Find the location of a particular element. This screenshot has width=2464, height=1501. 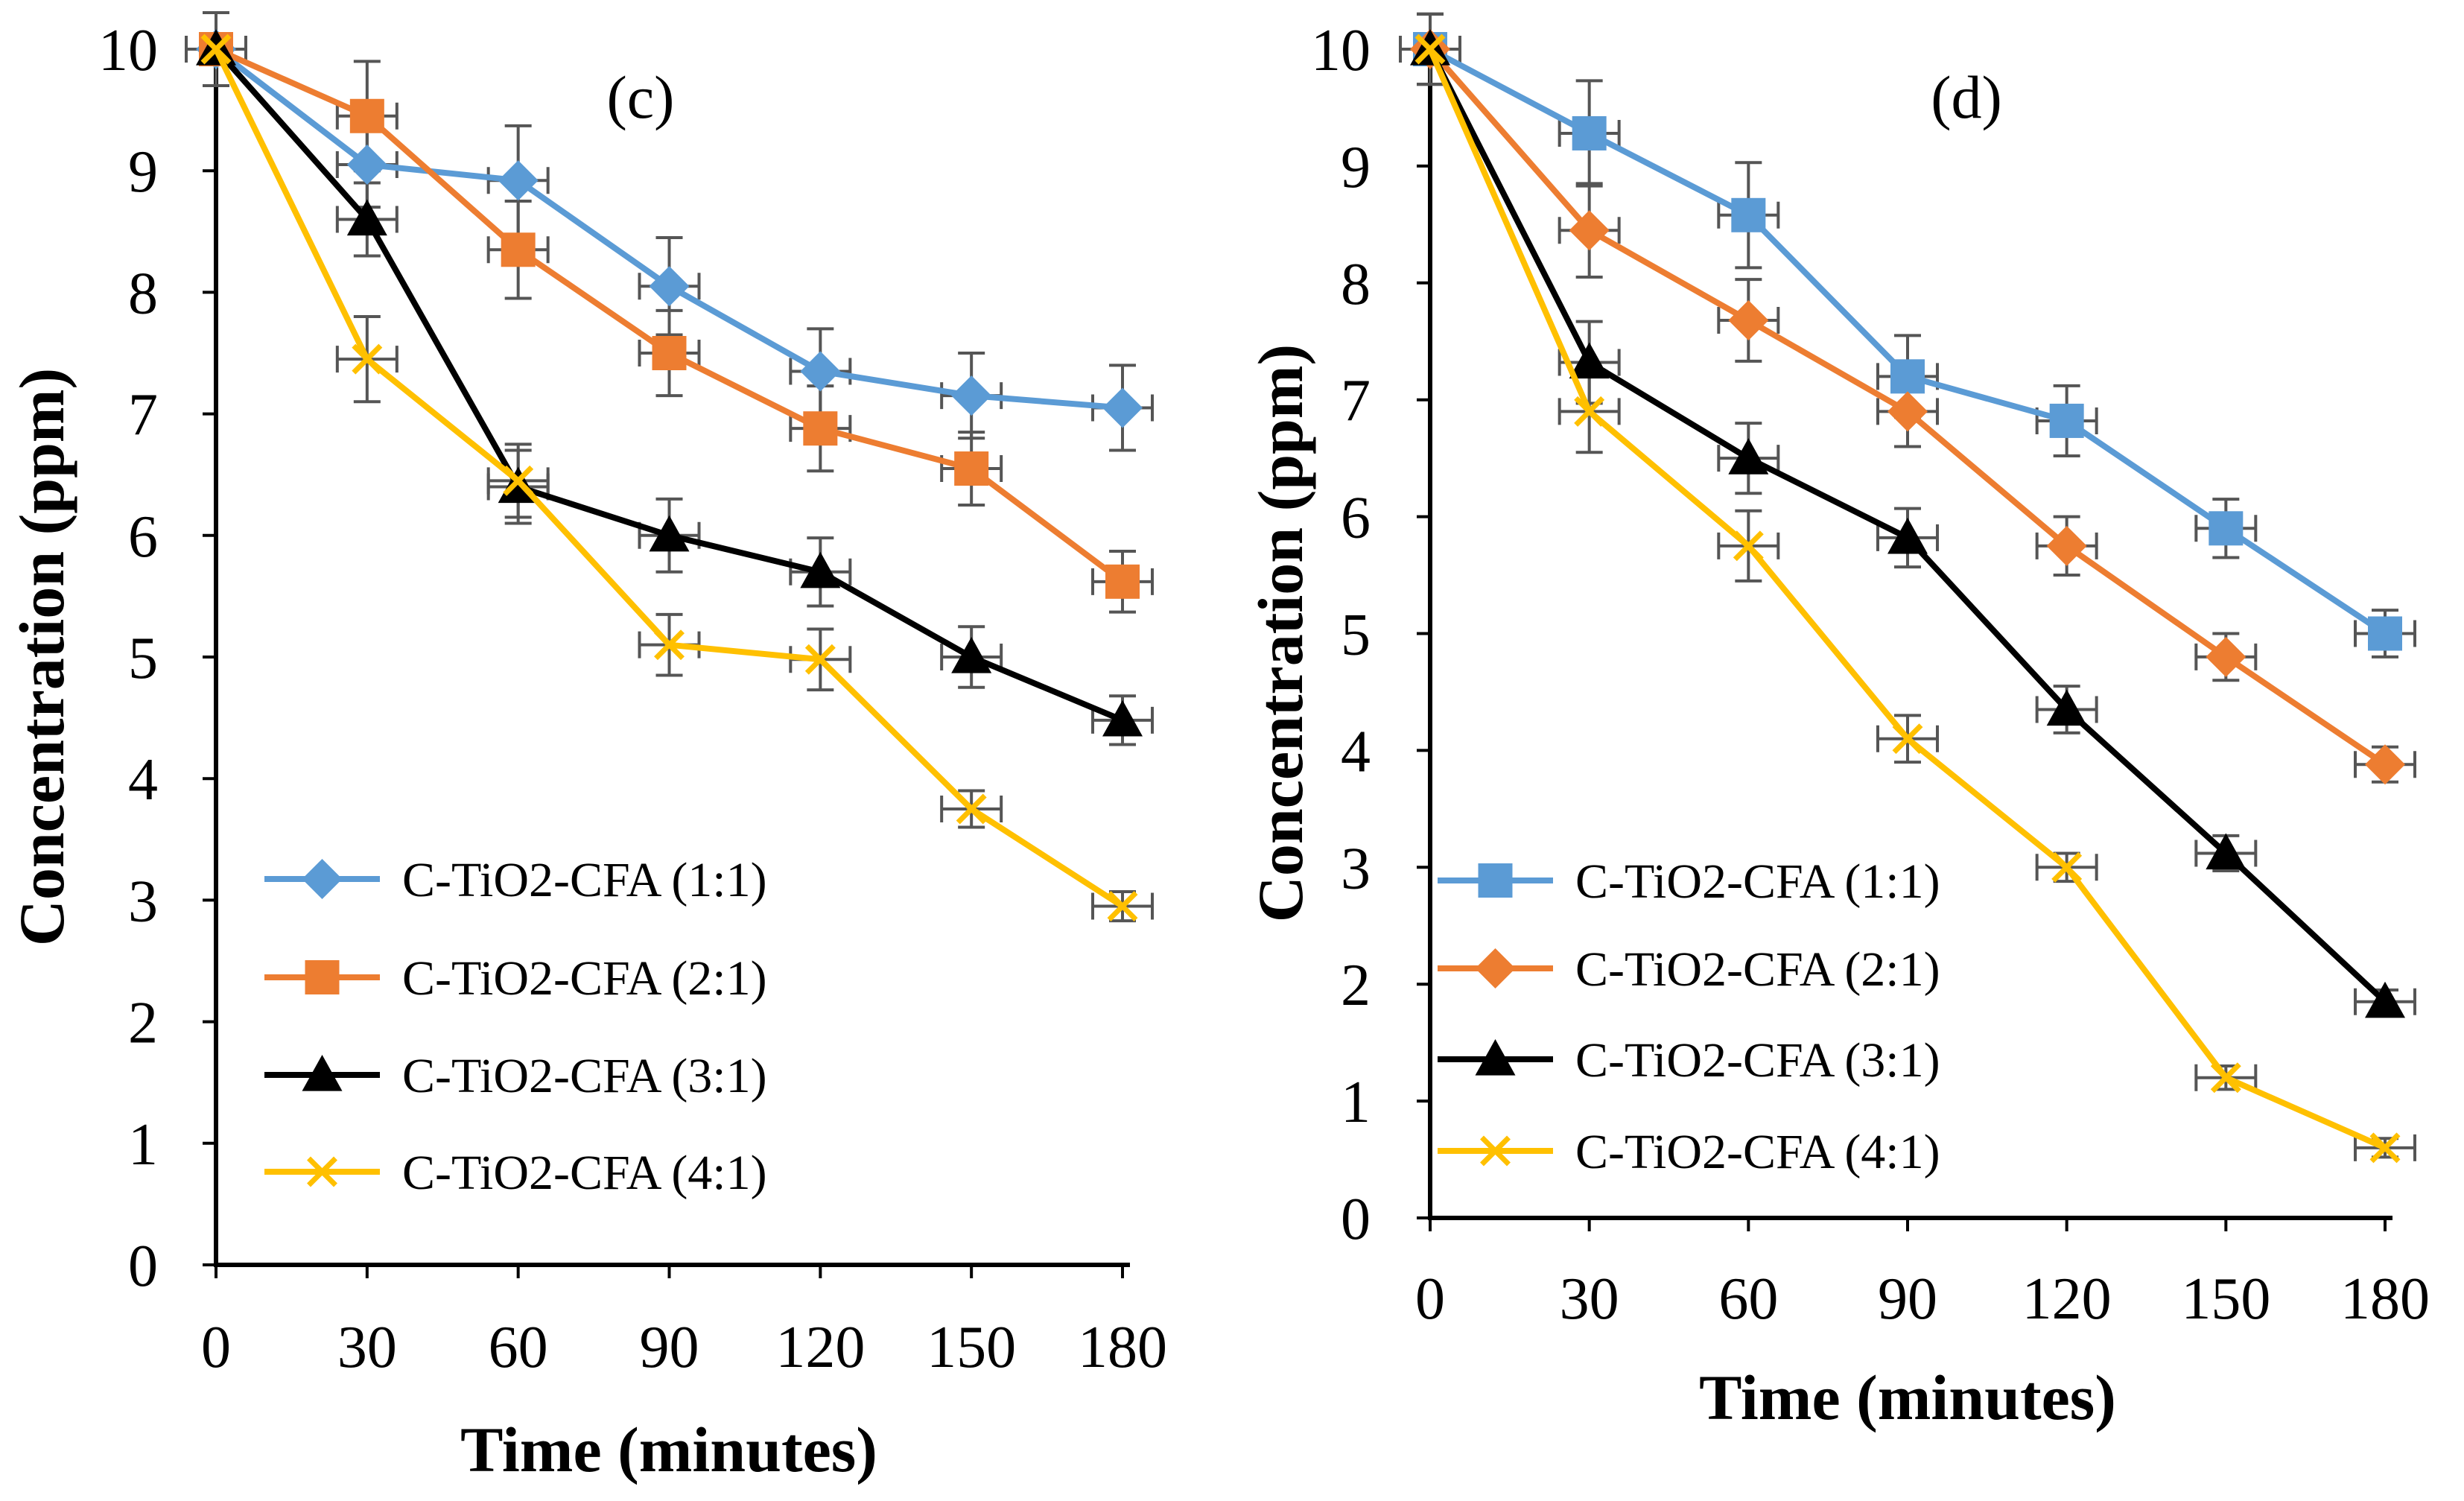

y-tick-label: 6 is located at coordinates (143, 537).